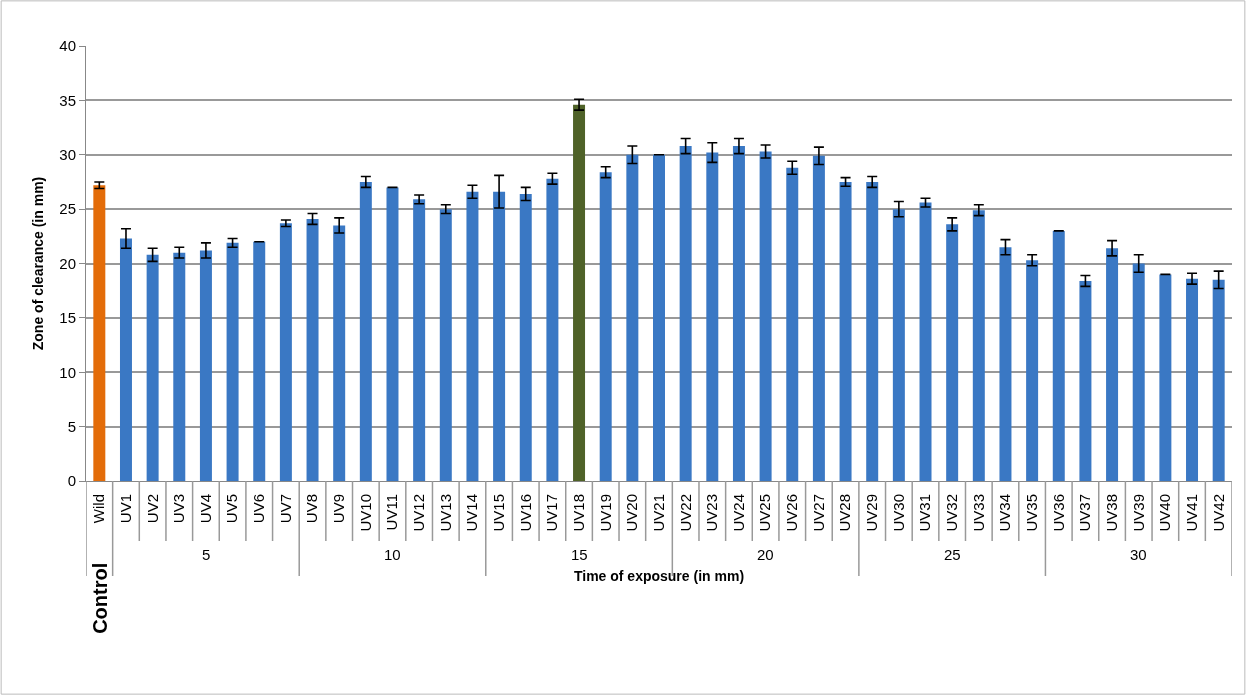  What do you see at coordinates (685, 513) in the screenshot?
I see `x-tick-label: UV22` at bounding box center [685, 513].